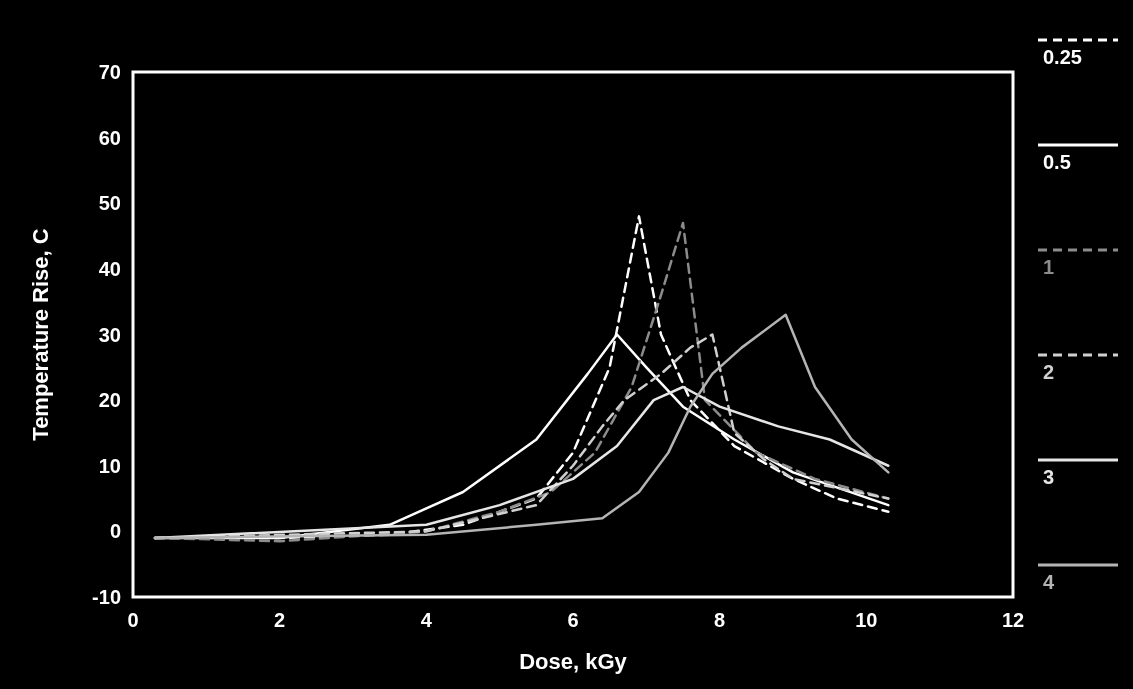 The height and width of the screenshot is (689, 1133). Describe the element at coordinates (109, 137) in the screenshot. I see `y-tick-label: 60` at that location.